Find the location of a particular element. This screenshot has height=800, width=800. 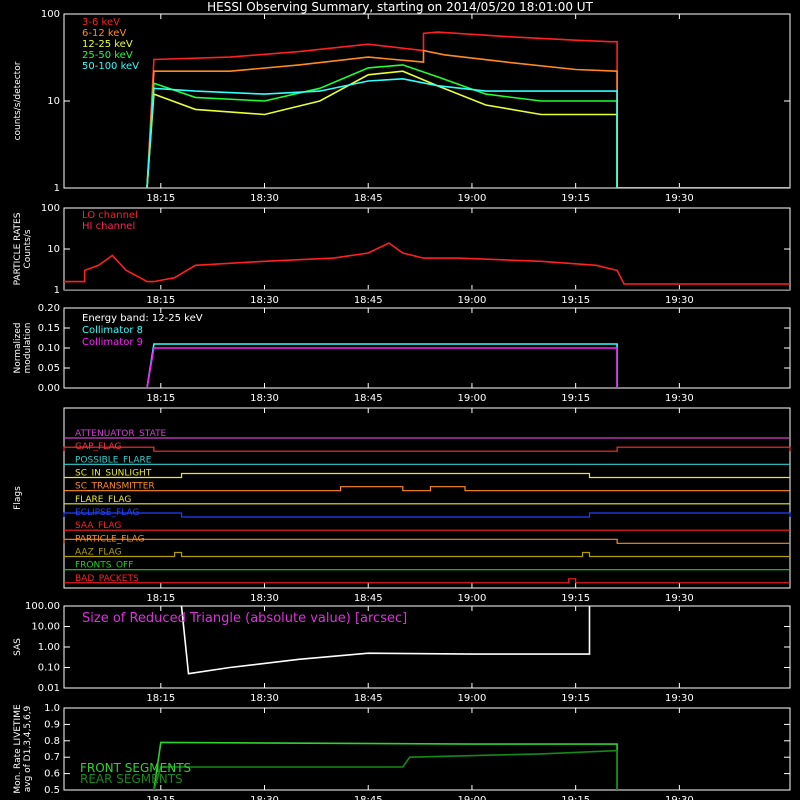

flags-x-tick-label: 19:00 is located at coordinates (472, 598).